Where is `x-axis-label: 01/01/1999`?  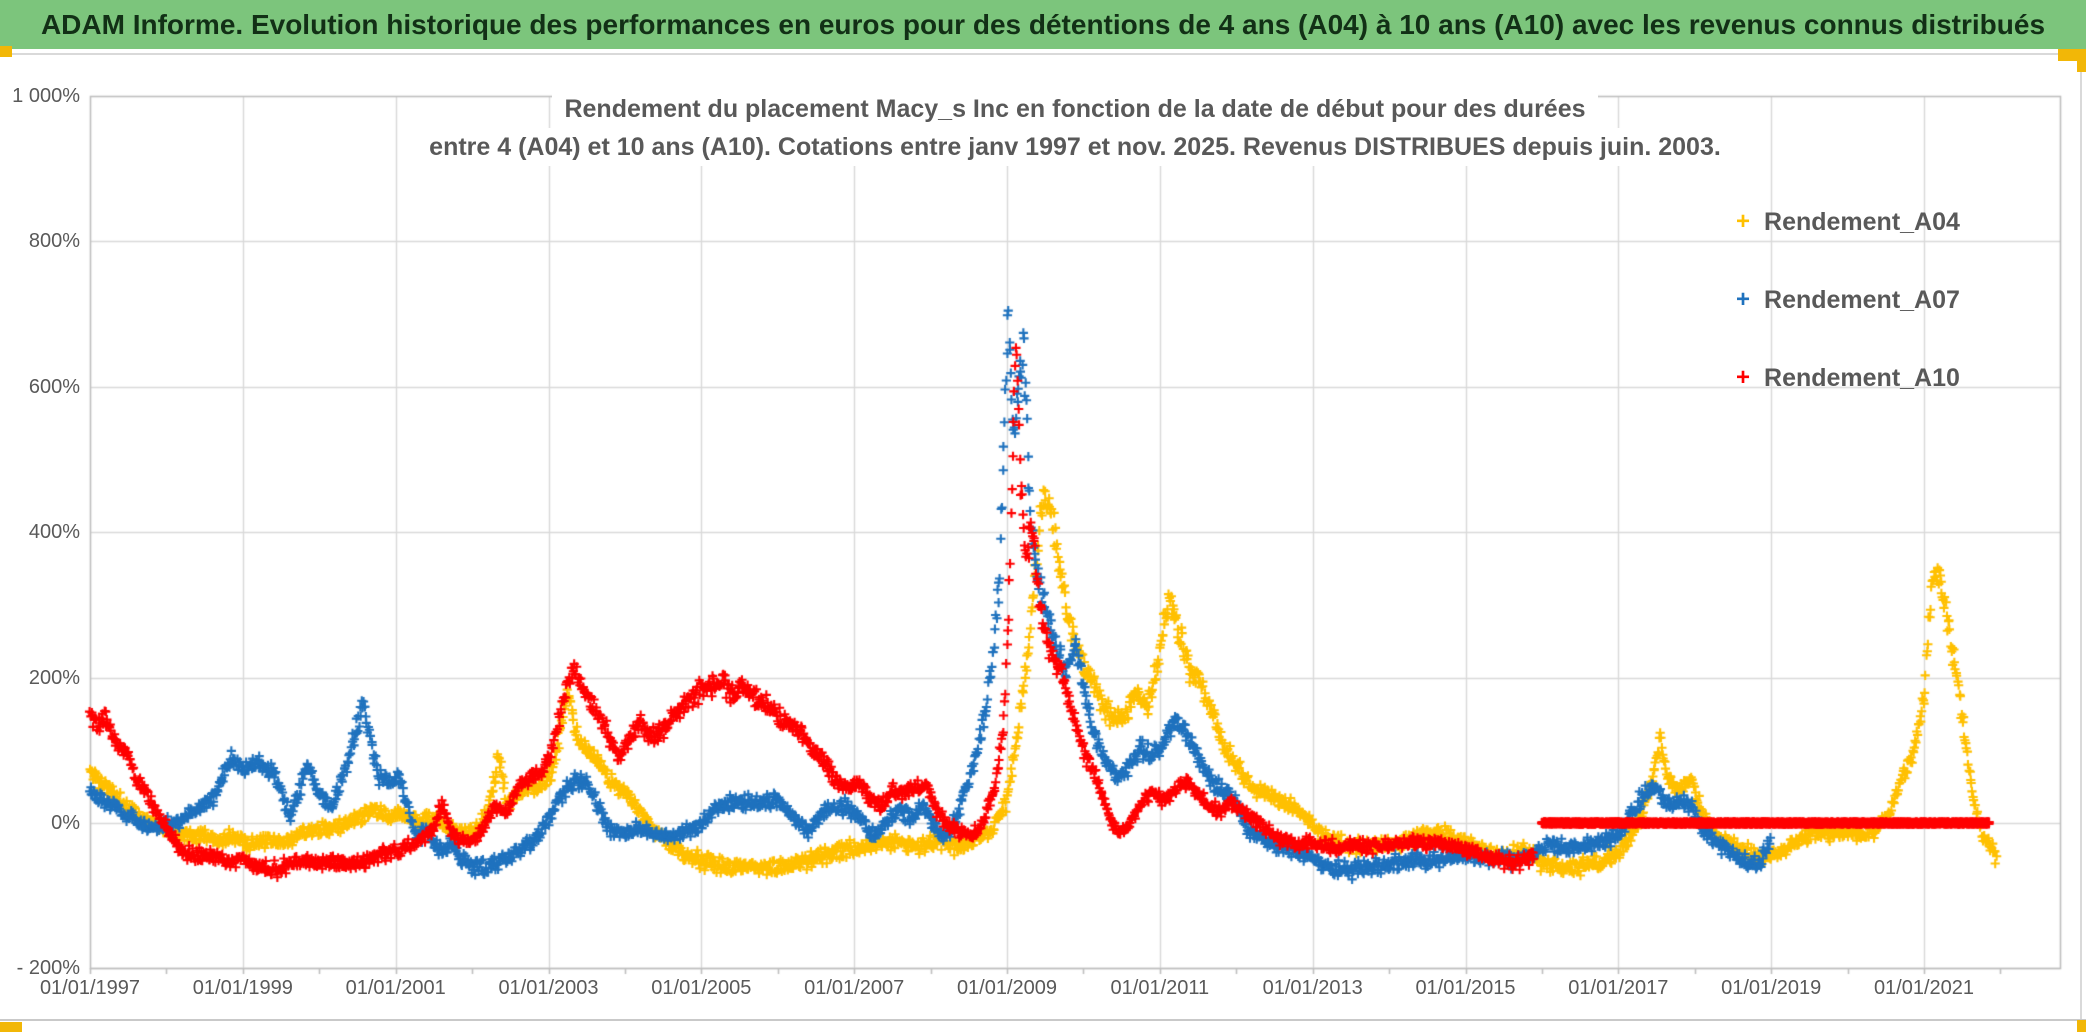
x-axis-label: 01/01/1999 is located at coordinates (242, 988).